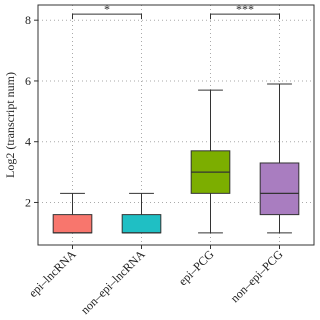 This screenshot has width=320, height=320. Describe the element at coordinates (245, 9) in the screenshot. I see `significance-label: ***` at that location.